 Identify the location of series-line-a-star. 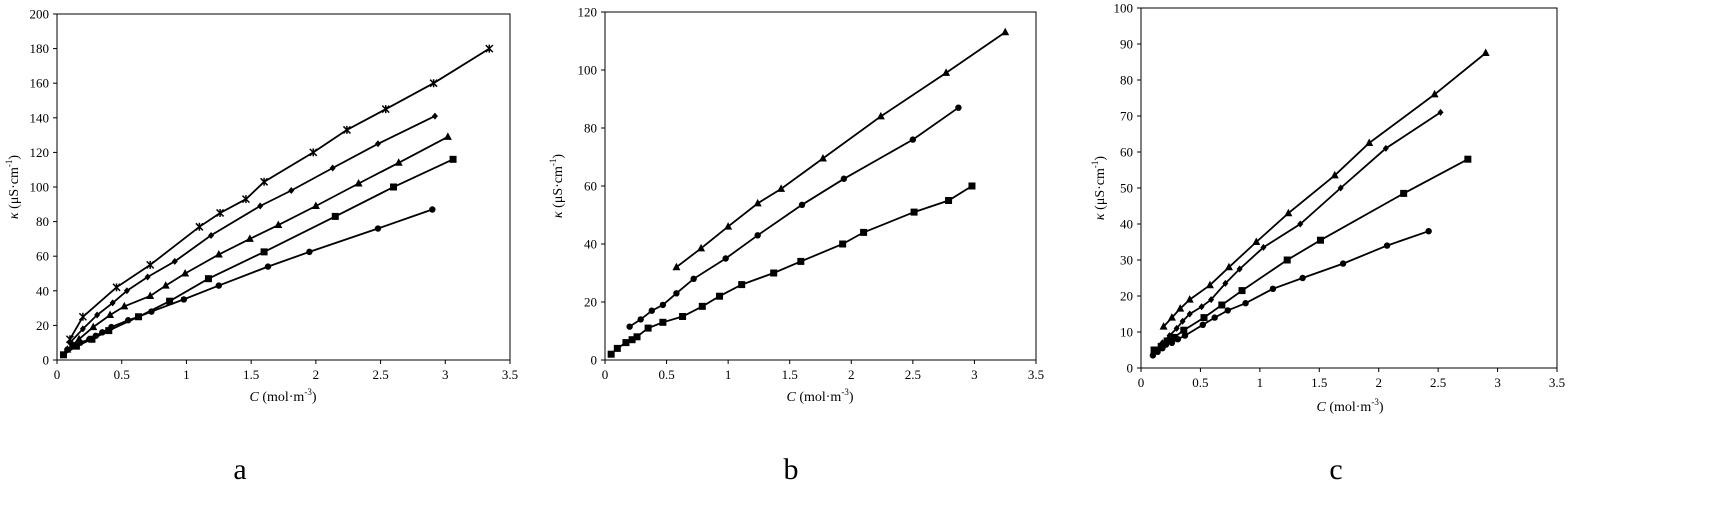
(279, 193).